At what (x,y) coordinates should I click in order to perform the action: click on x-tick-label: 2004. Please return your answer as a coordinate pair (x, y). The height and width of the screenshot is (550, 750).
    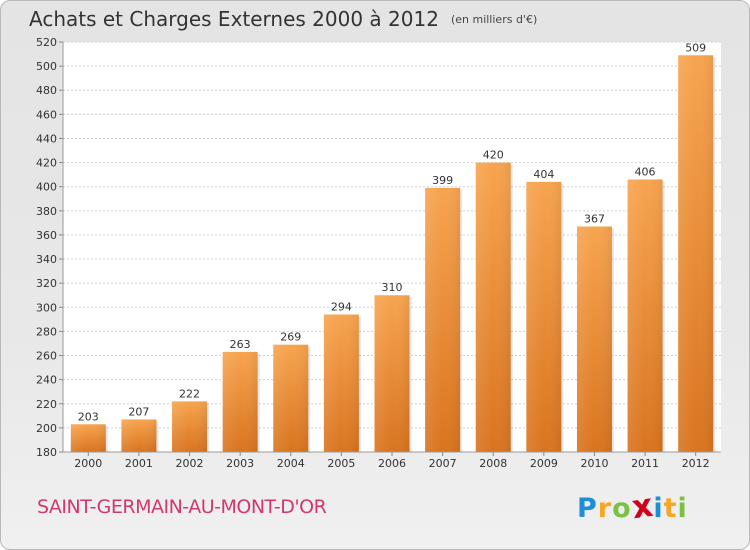
    Looking at the image, I should click on (291, 463).